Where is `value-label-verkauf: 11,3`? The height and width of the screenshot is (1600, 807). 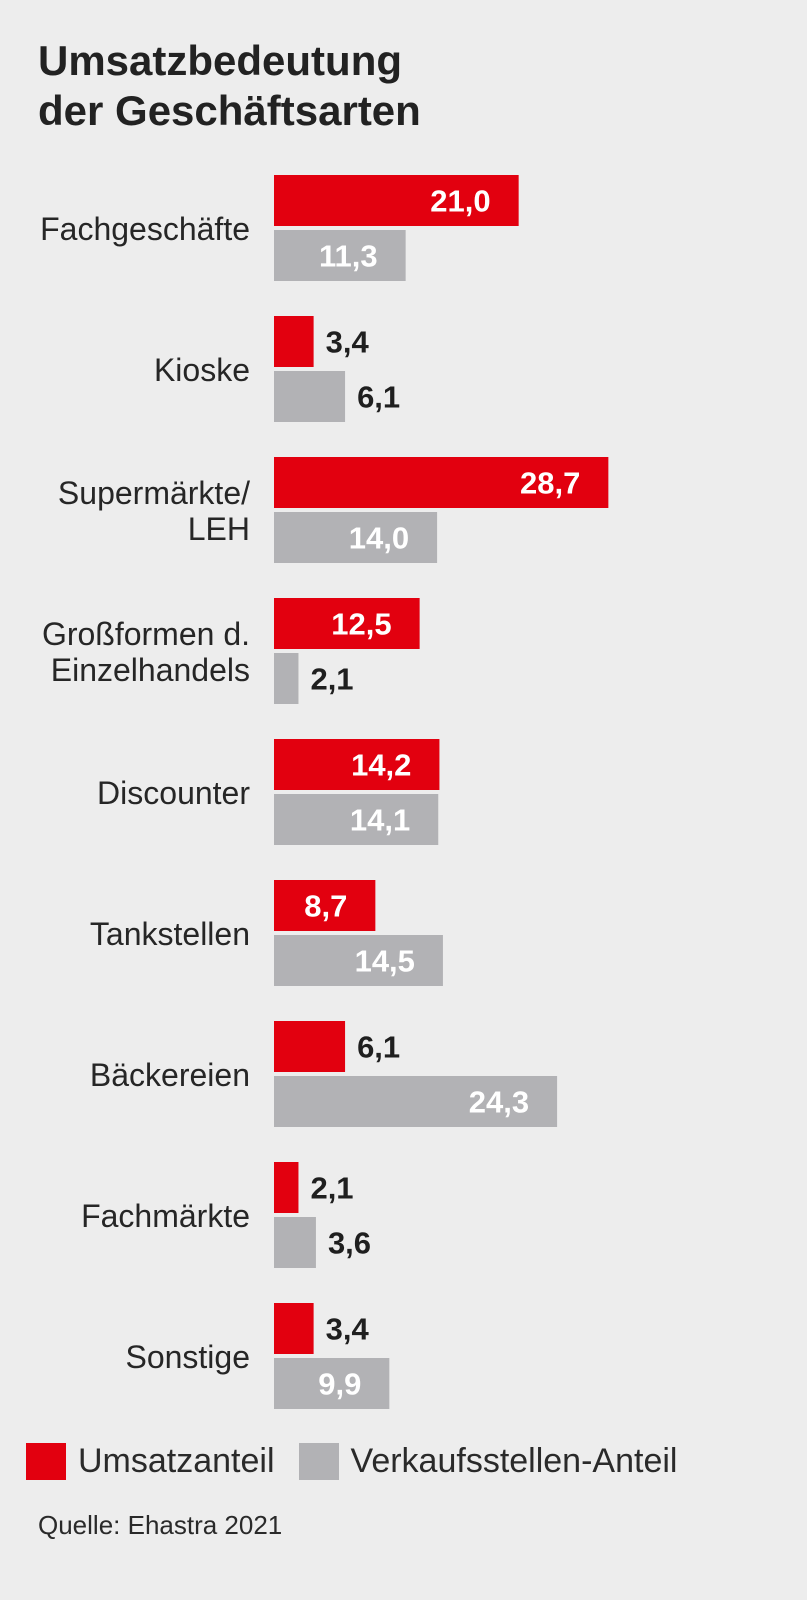
value-label-verkauf: 11,3 is located at coordinates (348, 256).